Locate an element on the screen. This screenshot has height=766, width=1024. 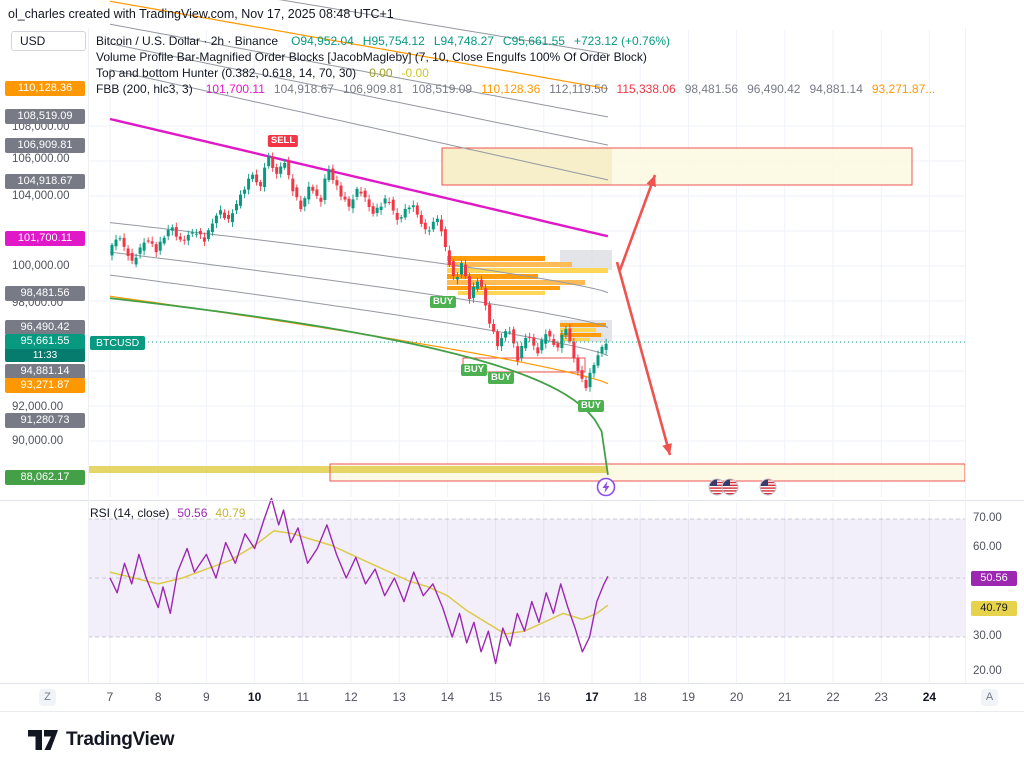
legend-value: 108,519.09 is located at coordinates (442, 89).